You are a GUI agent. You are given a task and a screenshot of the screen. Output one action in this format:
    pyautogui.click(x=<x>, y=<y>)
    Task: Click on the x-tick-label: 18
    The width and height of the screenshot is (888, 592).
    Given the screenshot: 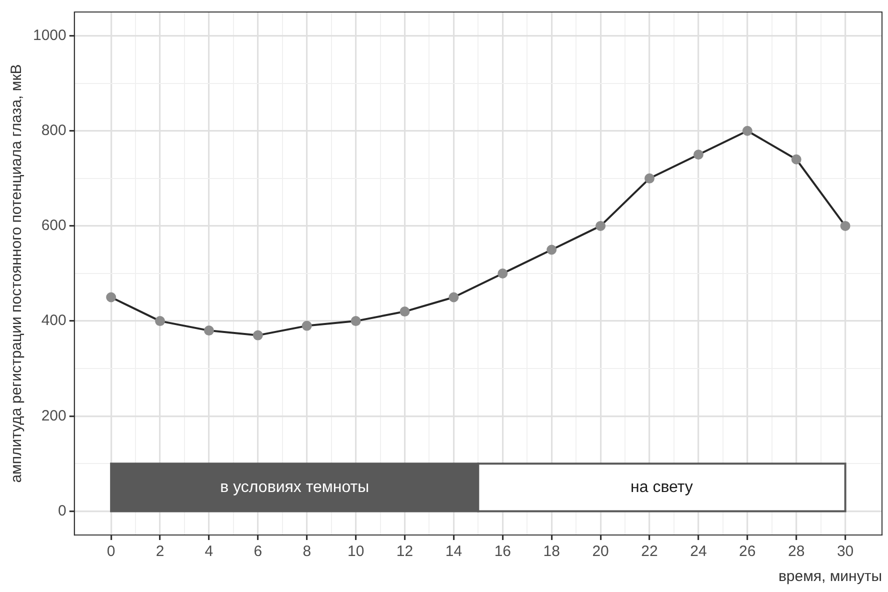 What is the action you would take?
    pyautogui.click(x=551, y=551)
    